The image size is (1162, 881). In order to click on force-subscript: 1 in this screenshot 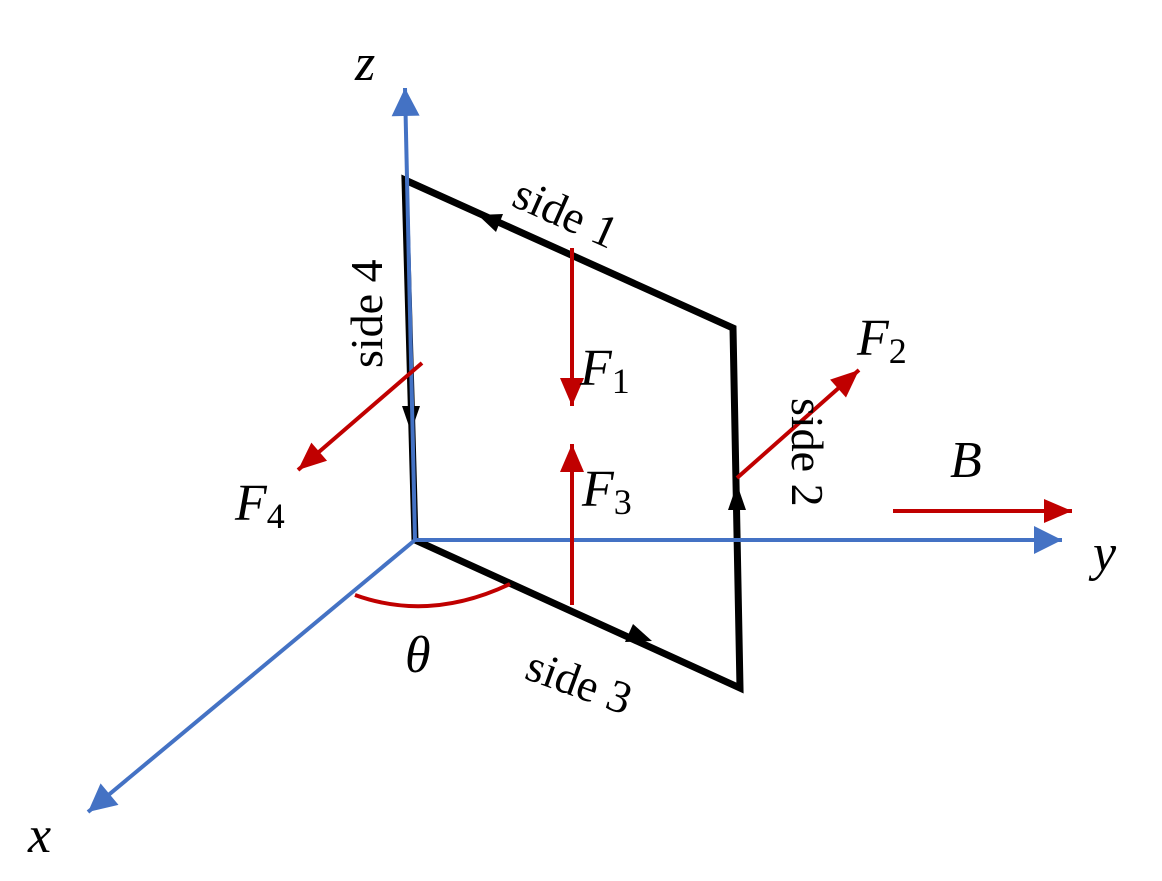, I will do `click(621, 381)`.